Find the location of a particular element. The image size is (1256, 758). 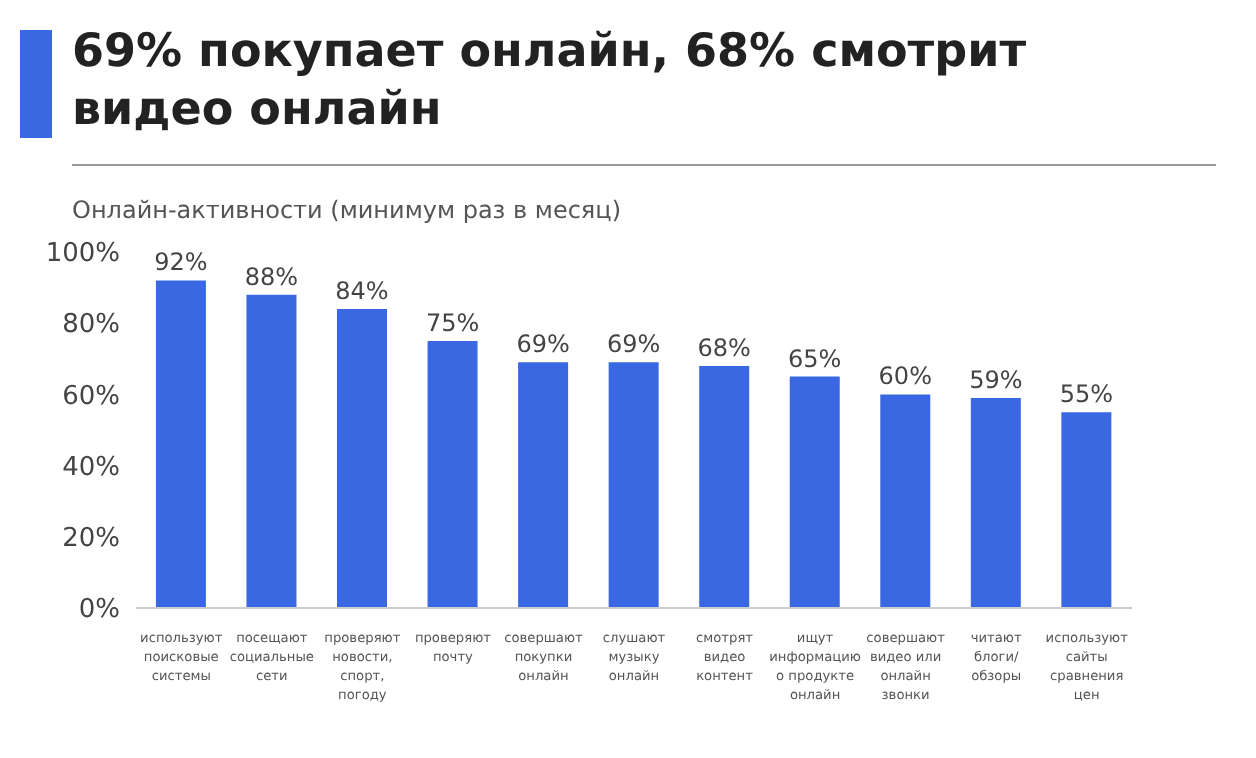

data-label: 55% is located at coordinates (1086, 394).